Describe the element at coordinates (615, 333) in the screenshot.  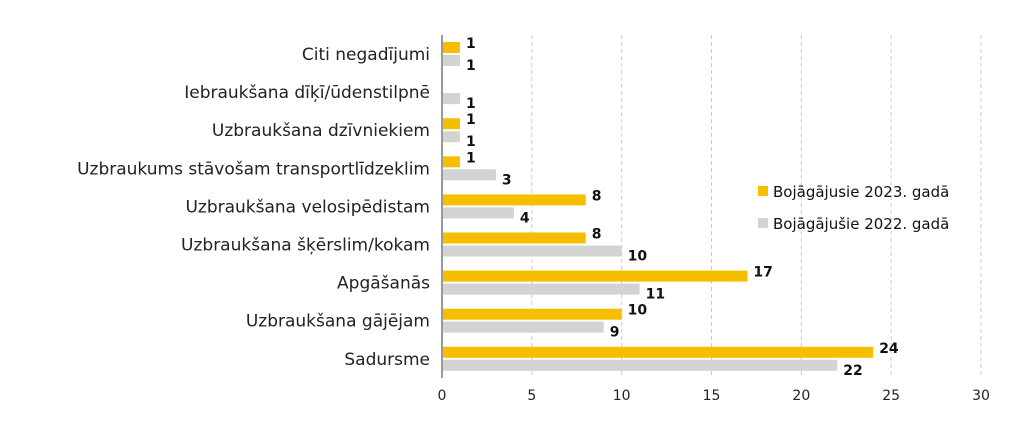
I see `data-label: 9` at that location.